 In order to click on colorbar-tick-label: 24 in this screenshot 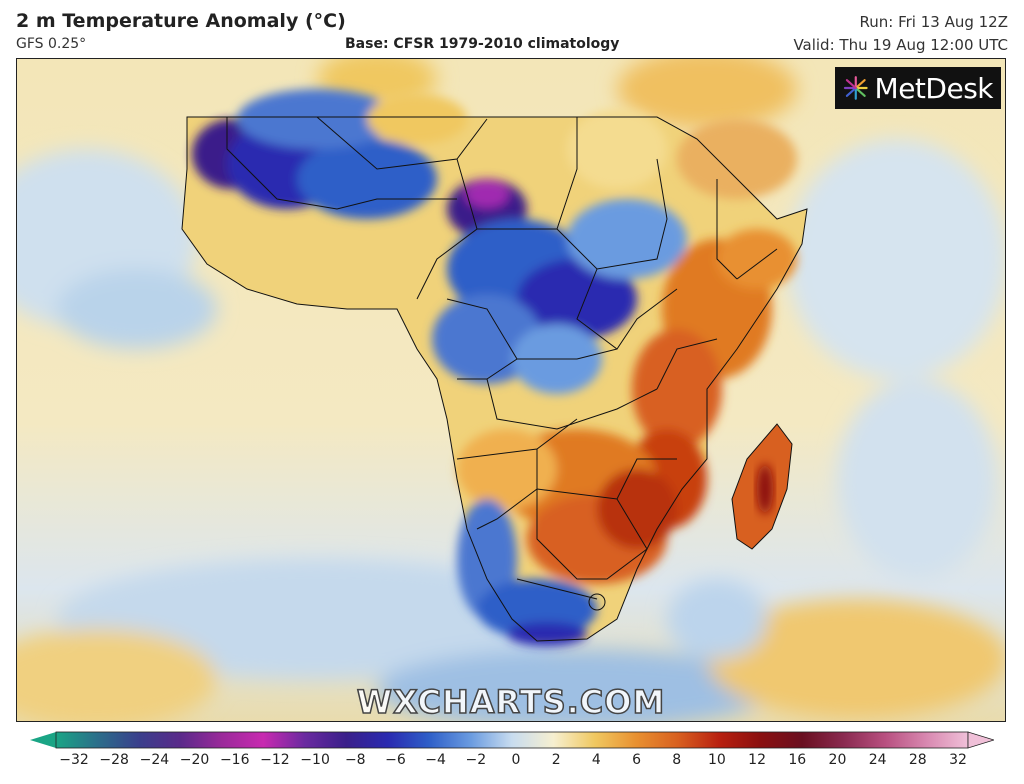, I will do `click(877, 760)`.